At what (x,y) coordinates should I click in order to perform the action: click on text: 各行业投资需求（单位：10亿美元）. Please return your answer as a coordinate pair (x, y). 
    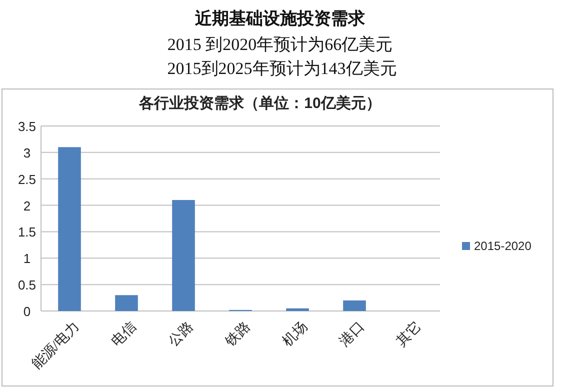
    Looking at the image, I should click on (259, 103).